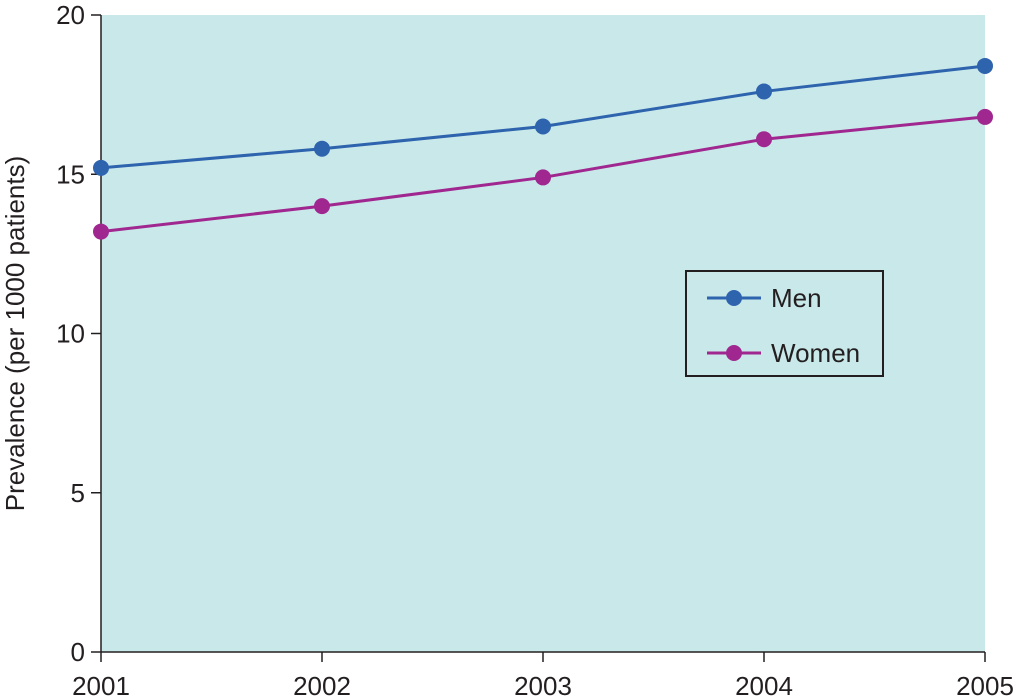 This screenshot has width=1021, height=700. Describe the element at coordinates (322, 685) in the screenshot. I see `x-tick-label: 2002` at that location.